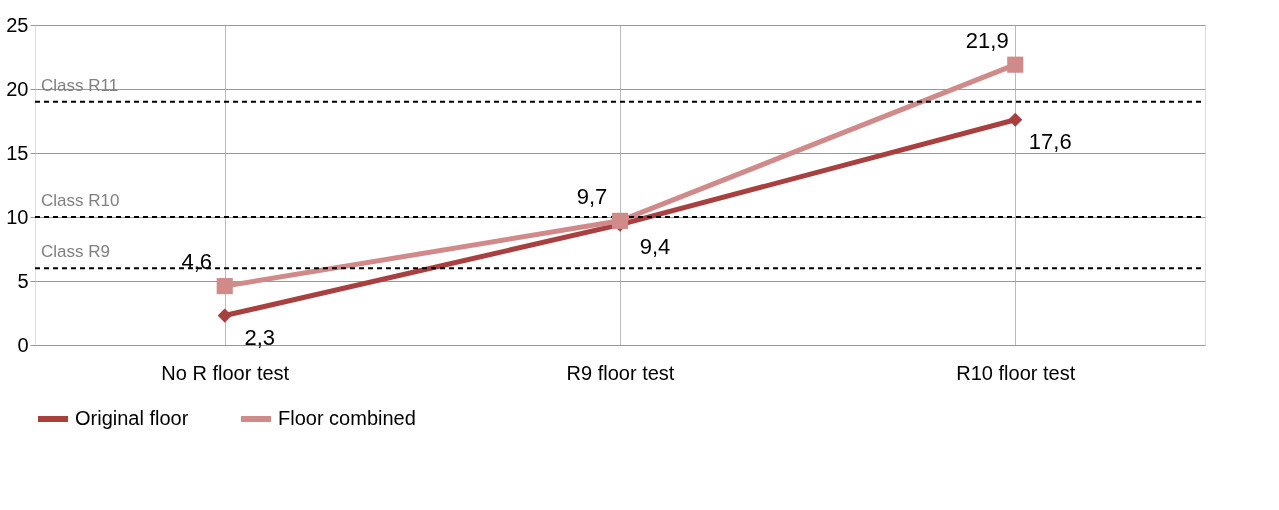  Describe the element at coordinates (592, 196) in the screenshot. I see `data-label: 9,7` at that location.